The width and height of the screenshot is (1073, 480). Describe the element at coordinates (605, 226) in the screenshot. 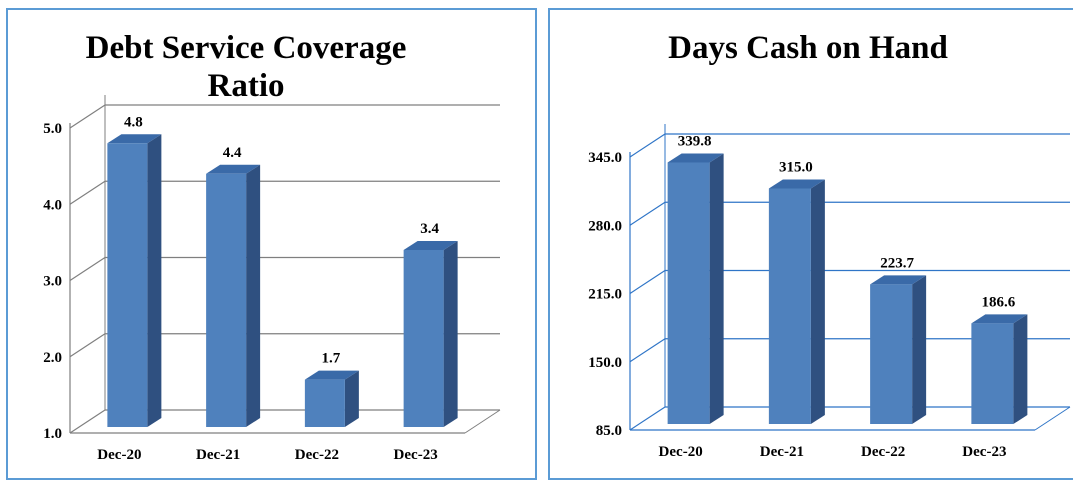

I see `y-tick-label: 280.0` at that location.